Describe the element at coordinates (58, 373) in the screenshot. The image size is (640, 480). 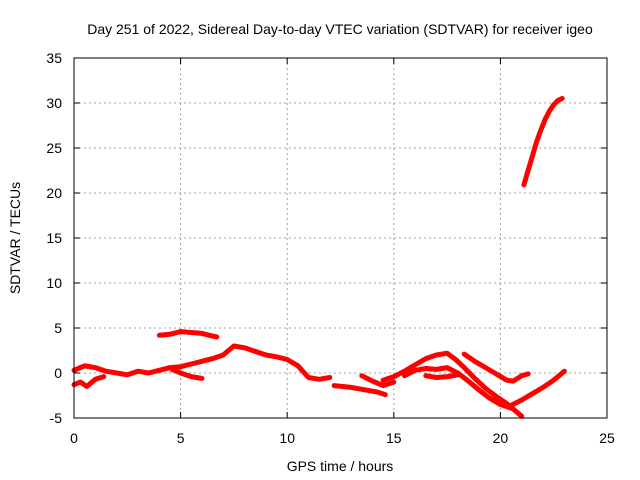
I see `y-tick-label: 0` at that location.